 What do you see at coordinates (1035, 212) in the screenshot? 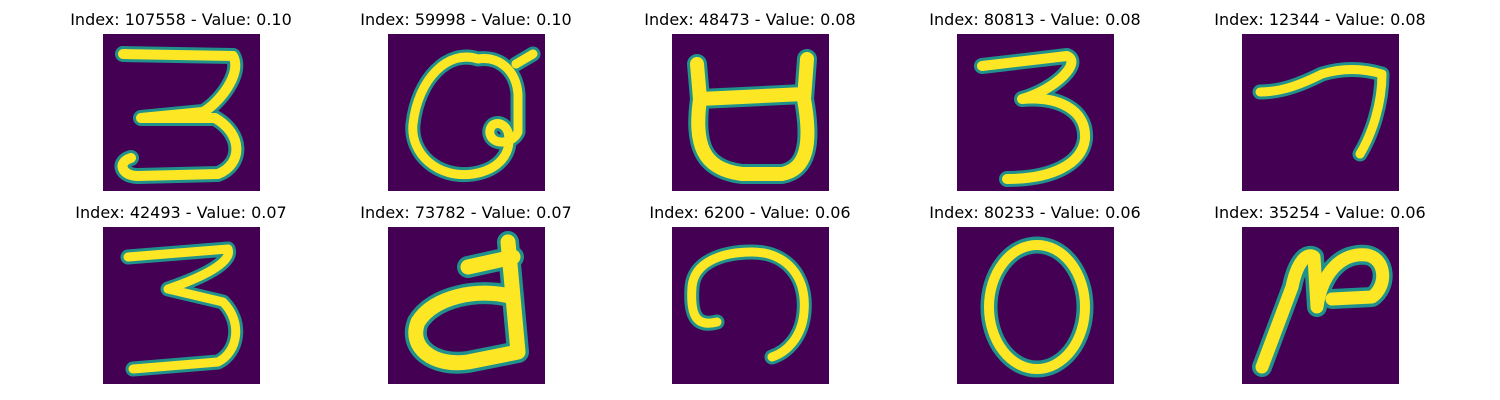
I see `panel-title: Index: 80233 - Value: 0.06` at bounding box center [1035, 212].